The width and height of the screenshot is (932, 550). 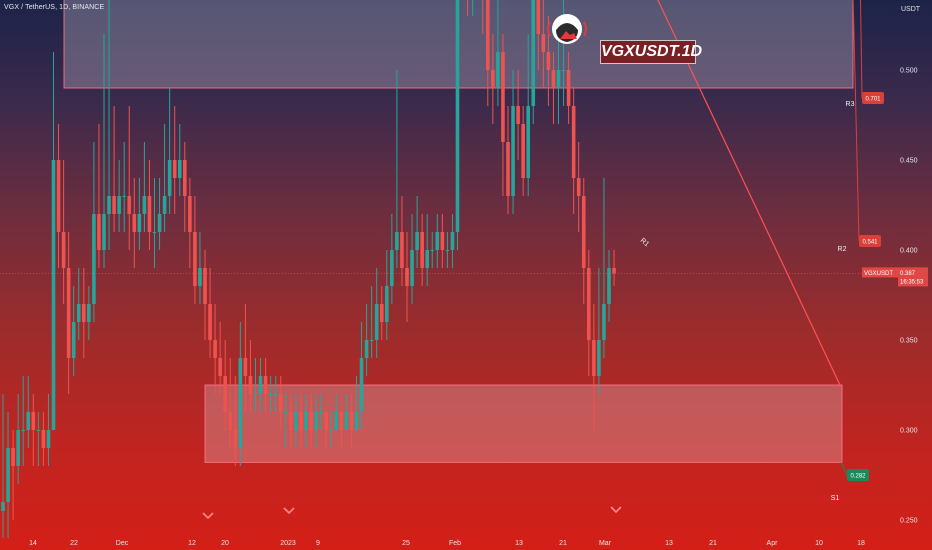 I want to click on x-tick-label: 18, so click(x=861, y=543).